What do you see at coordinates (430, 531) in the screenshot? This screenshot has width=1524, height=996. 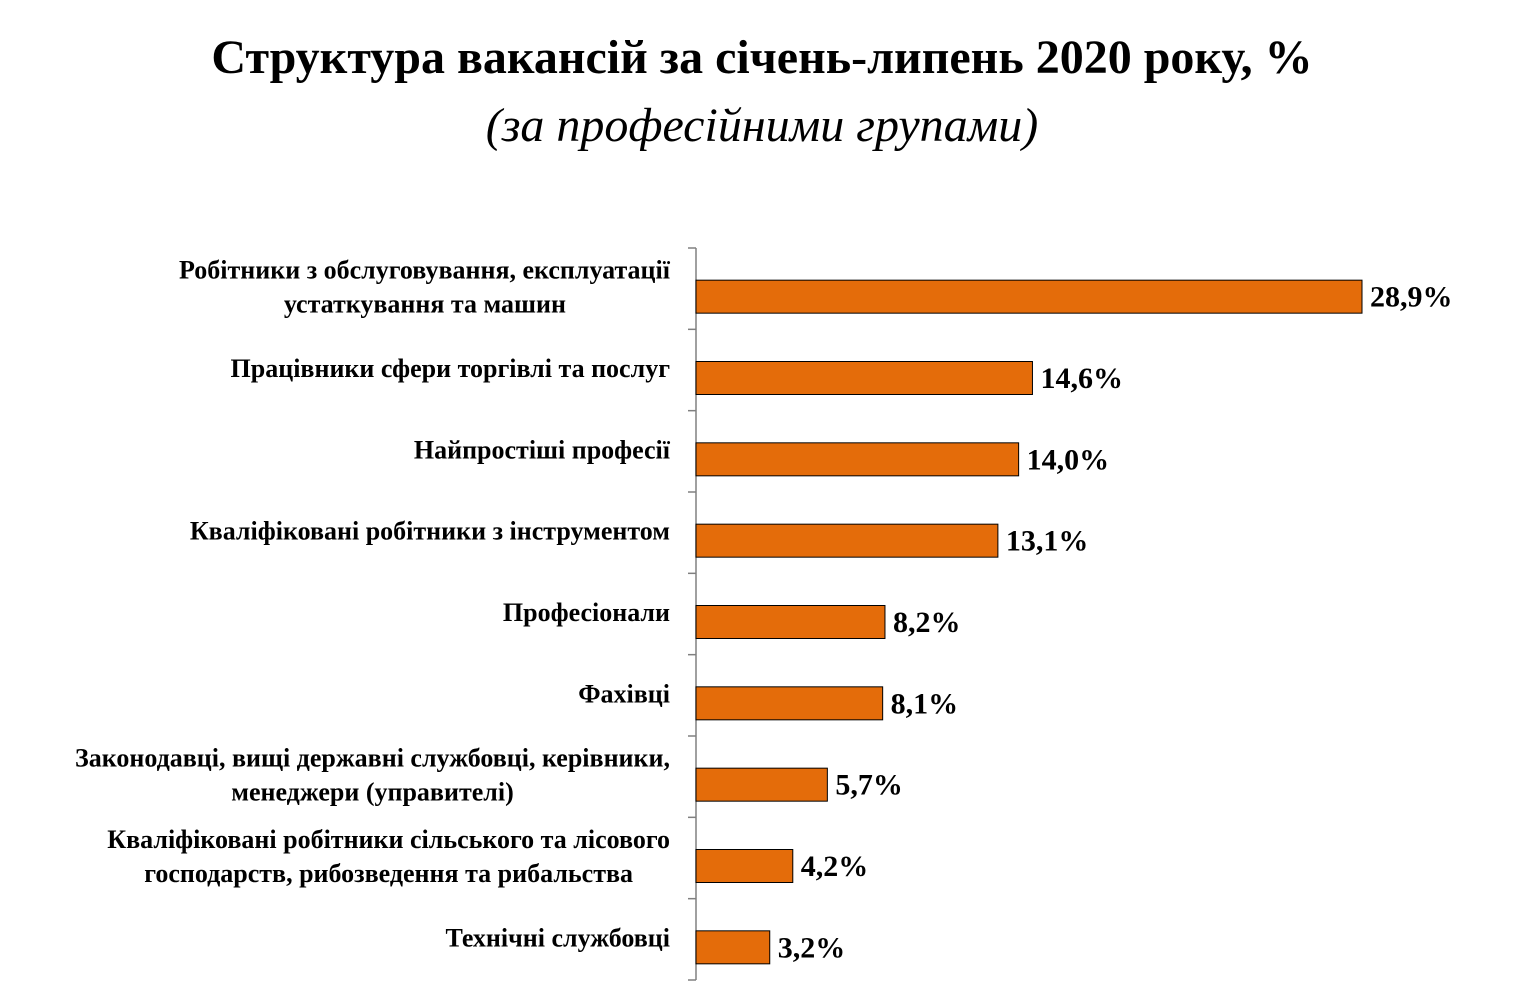 I see `category-label: Кваліфіковані робітники з інструментом` at bounding box center [430, 531].